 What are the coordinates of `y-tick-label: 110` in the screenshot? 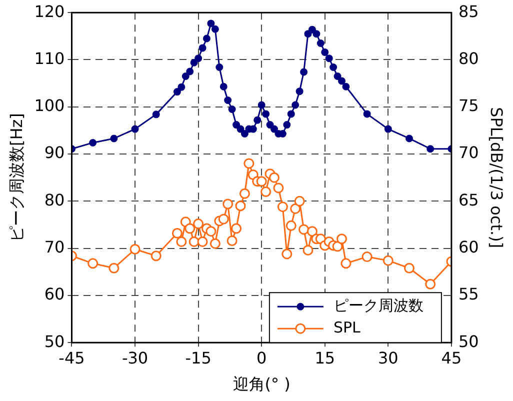 It's located at (49, 58).